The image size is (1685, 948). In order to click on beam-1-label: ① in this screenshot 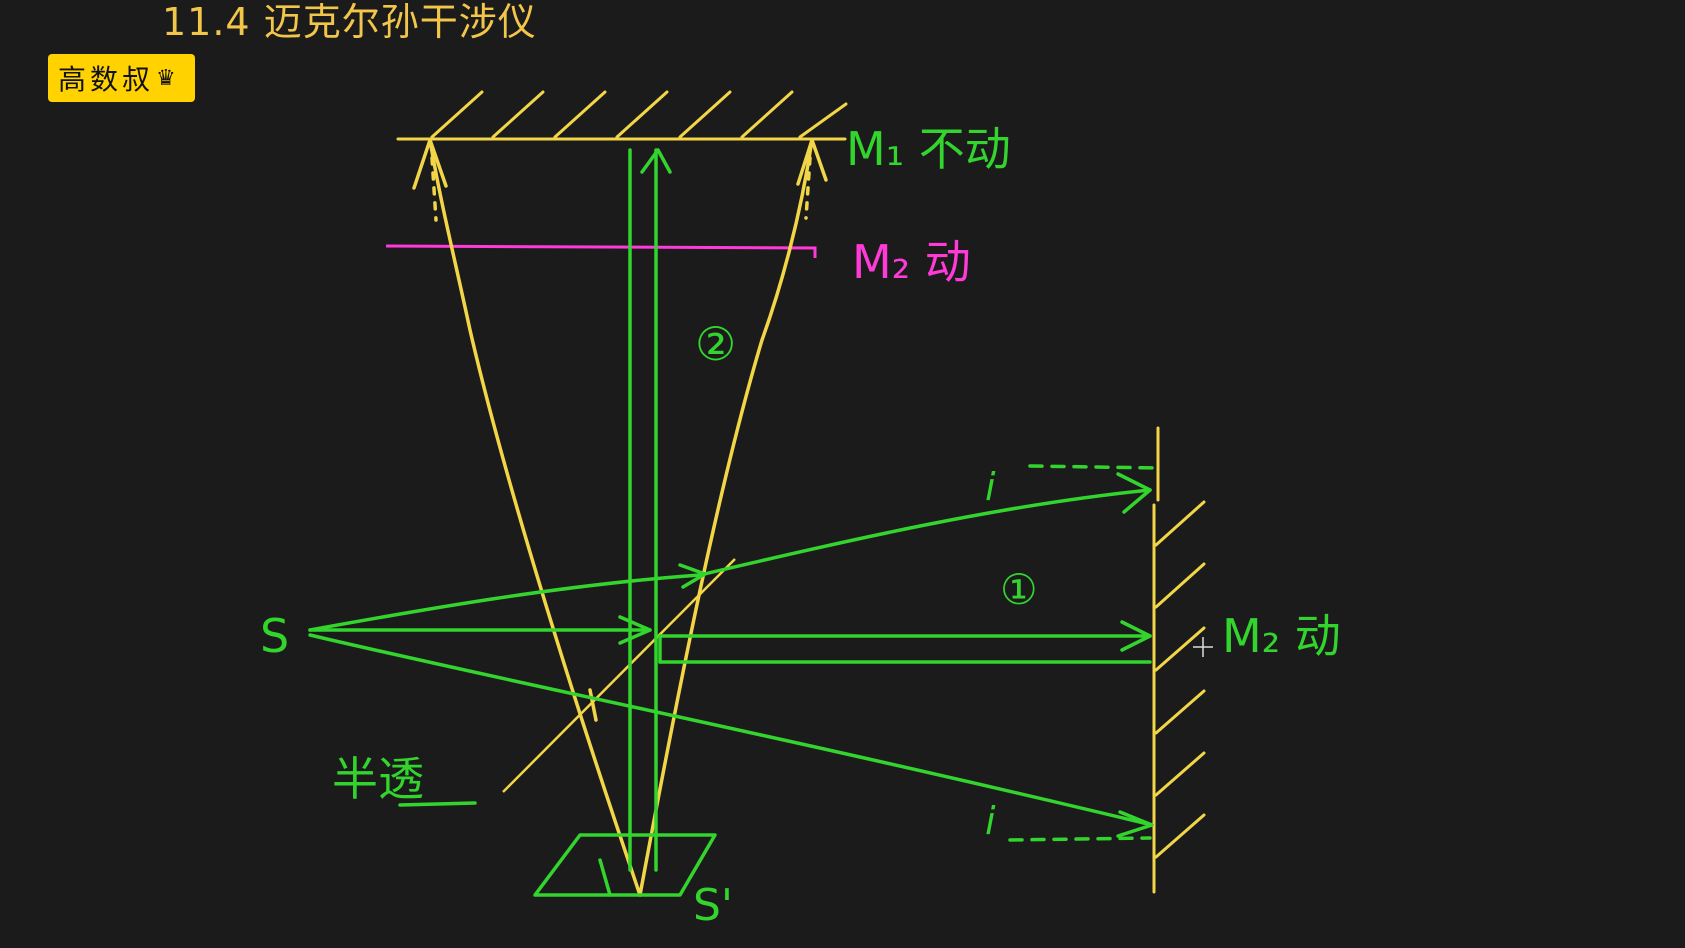, I will do `click(1019, 589)`.